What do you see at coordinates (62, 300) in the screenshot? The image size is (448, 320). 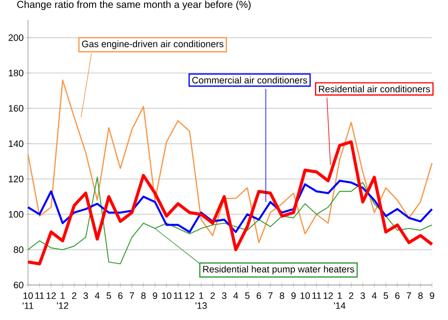 I see `x-tick-label: 1 '12` at bounding box center [62, 300].